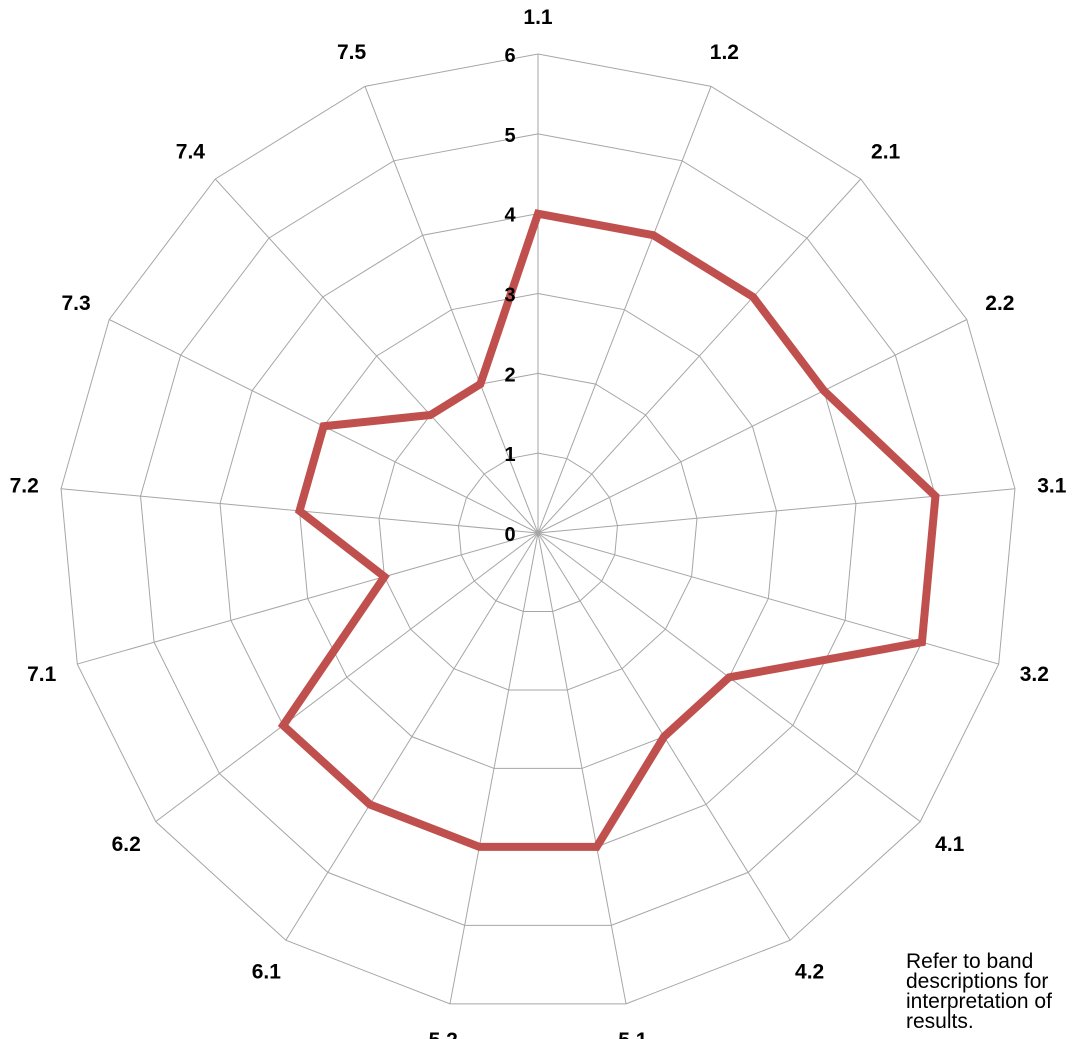 Image resolution: width=1074 pixels, height=1039 pixels. I want to click on category-label: 7.4, so click(191, 152).